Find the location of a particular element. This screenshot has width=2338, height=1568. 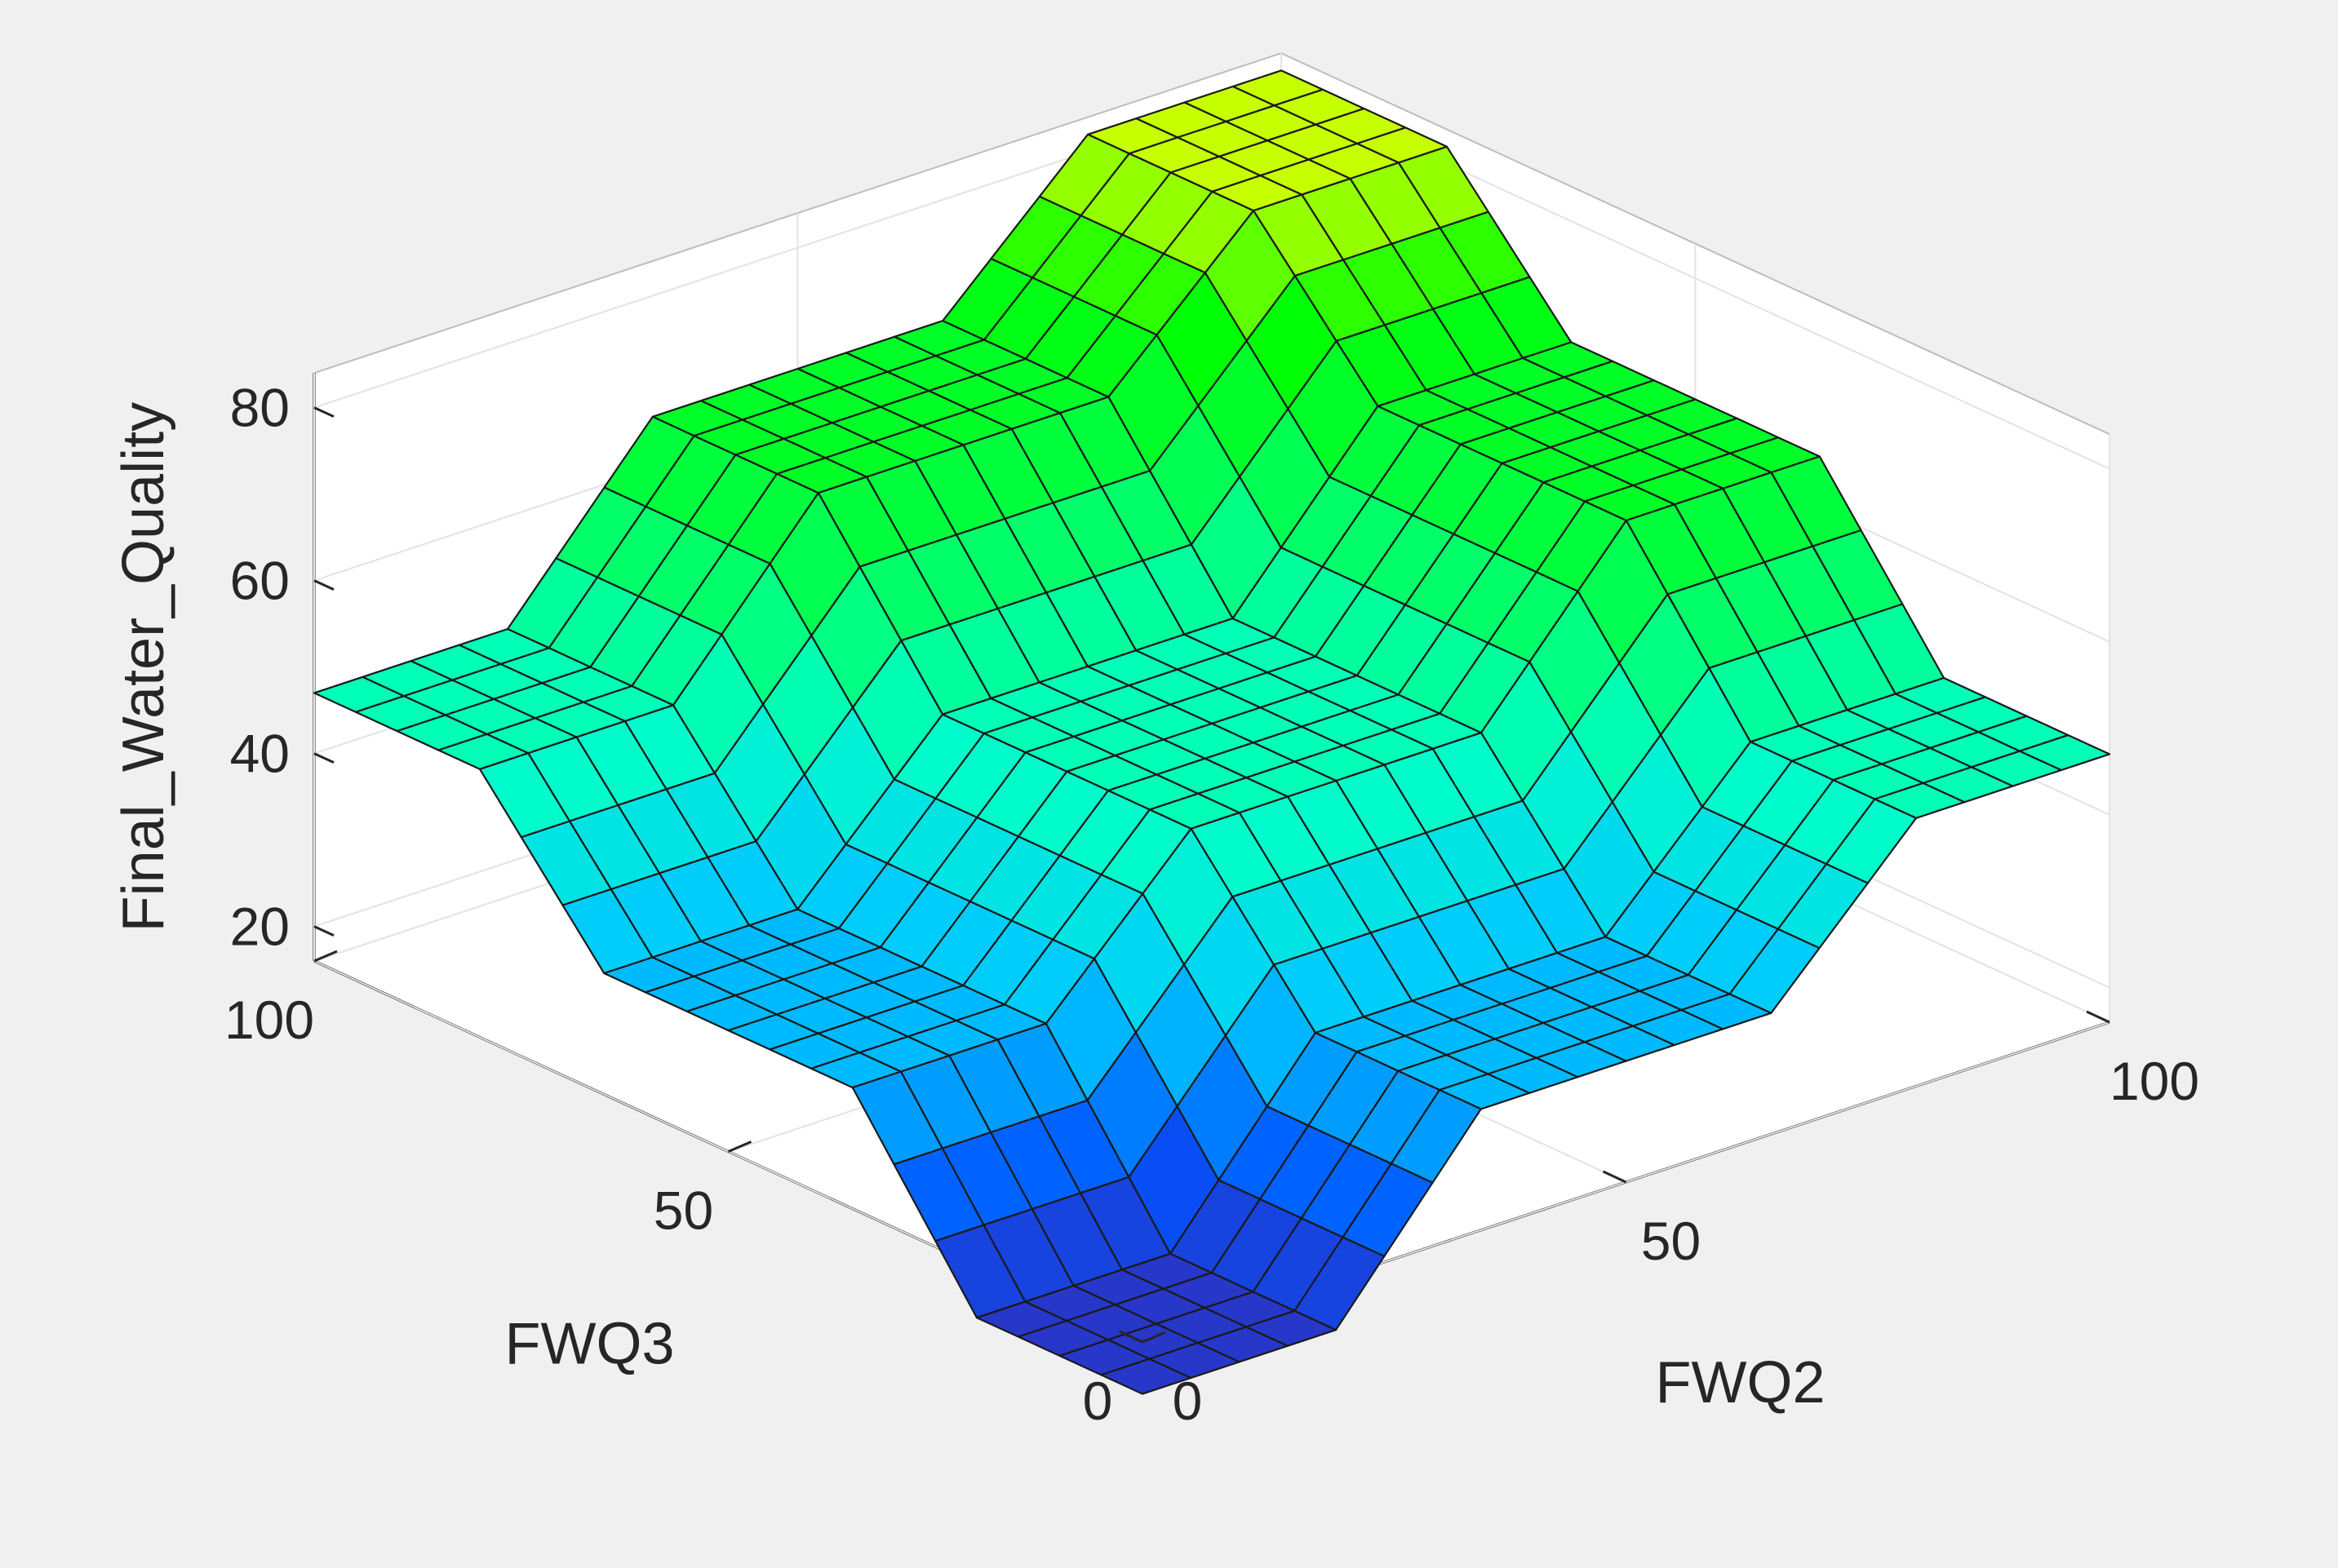

x-axis-label: FWQ2 is located at coordinates (1741, 1382).